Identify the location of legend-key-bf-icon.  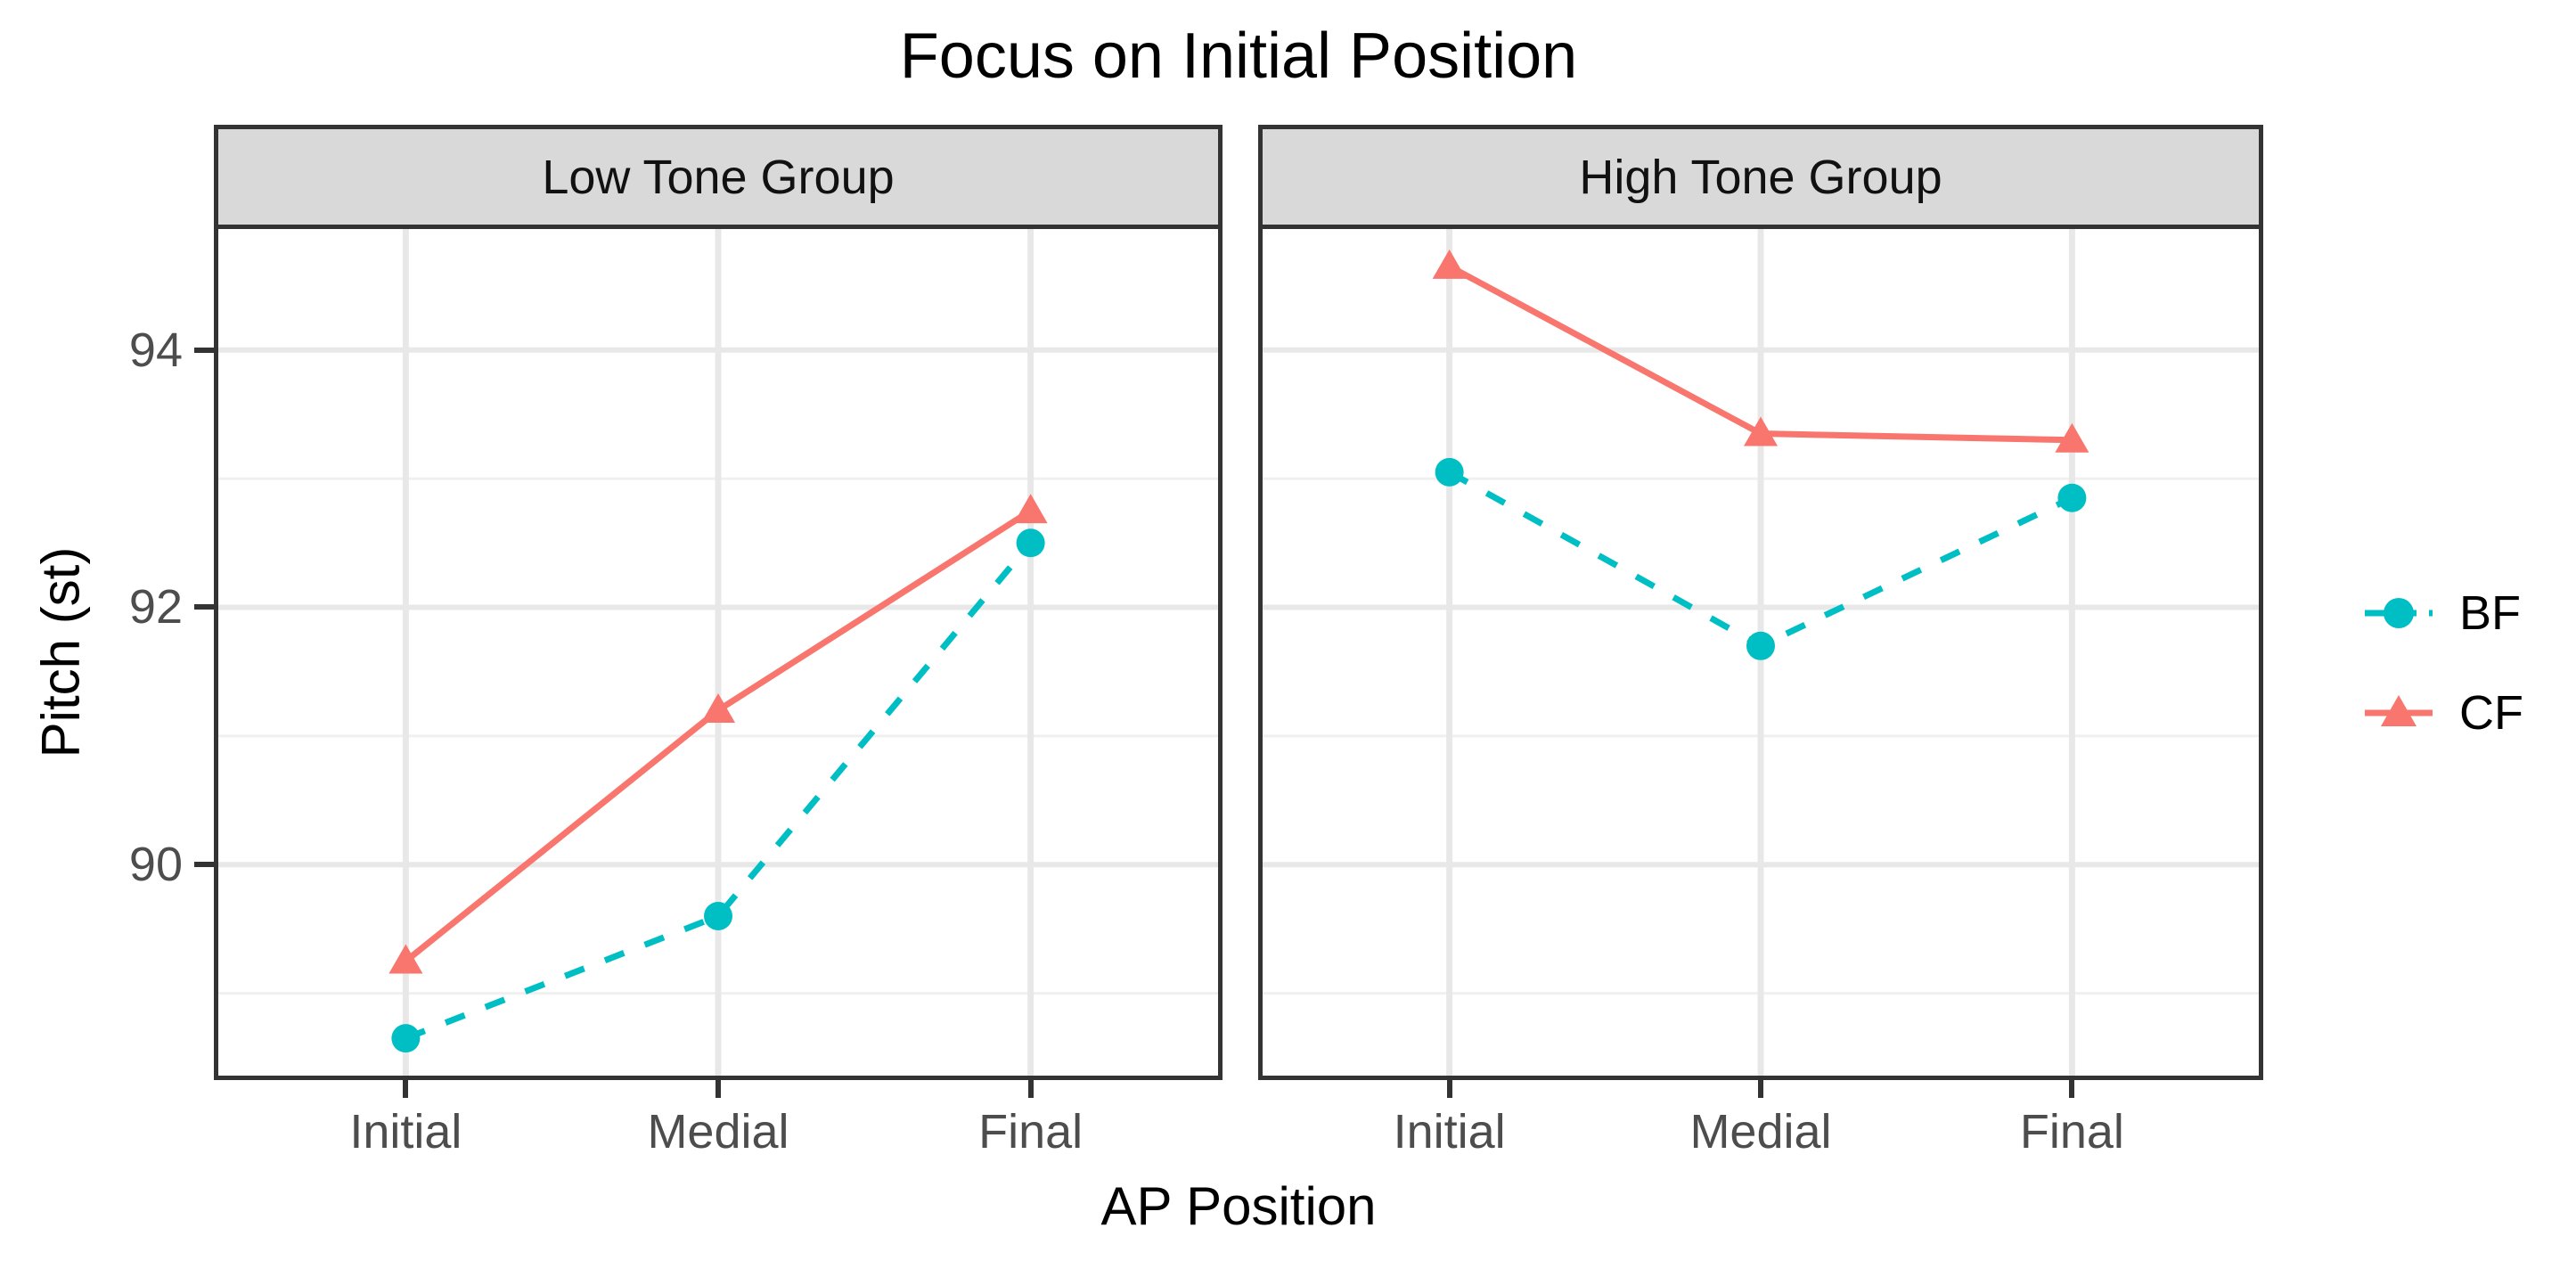
(2399, 613).